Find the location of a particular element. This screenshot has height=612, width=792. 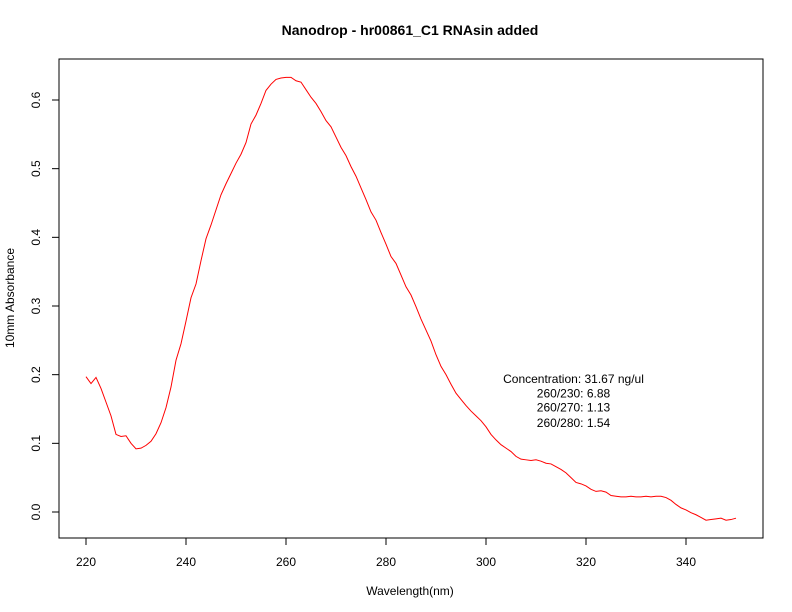

y-axis-label: 10mm Absorbance is located at coordinates (10, 298).